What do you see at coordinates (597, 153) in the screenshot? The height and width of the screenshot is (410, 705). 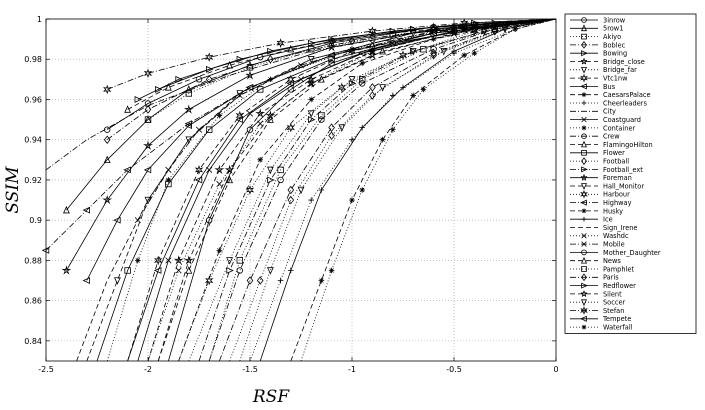 I see `legend-entry: Flower` at bounding box center [597, 153].